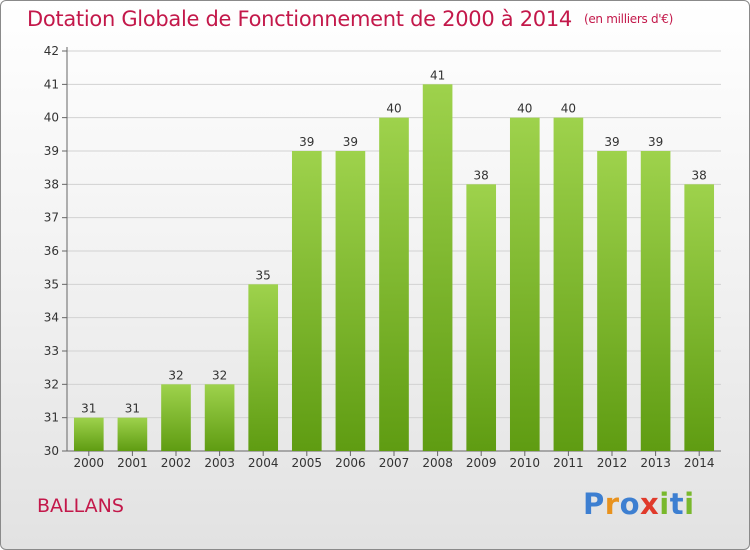 Image resolution: width=750 pixels, height=550 pixels. What do you see at coordinates (612, 301) in the screenshot?
I see `bar-2012` at bounding box center [612, 301].